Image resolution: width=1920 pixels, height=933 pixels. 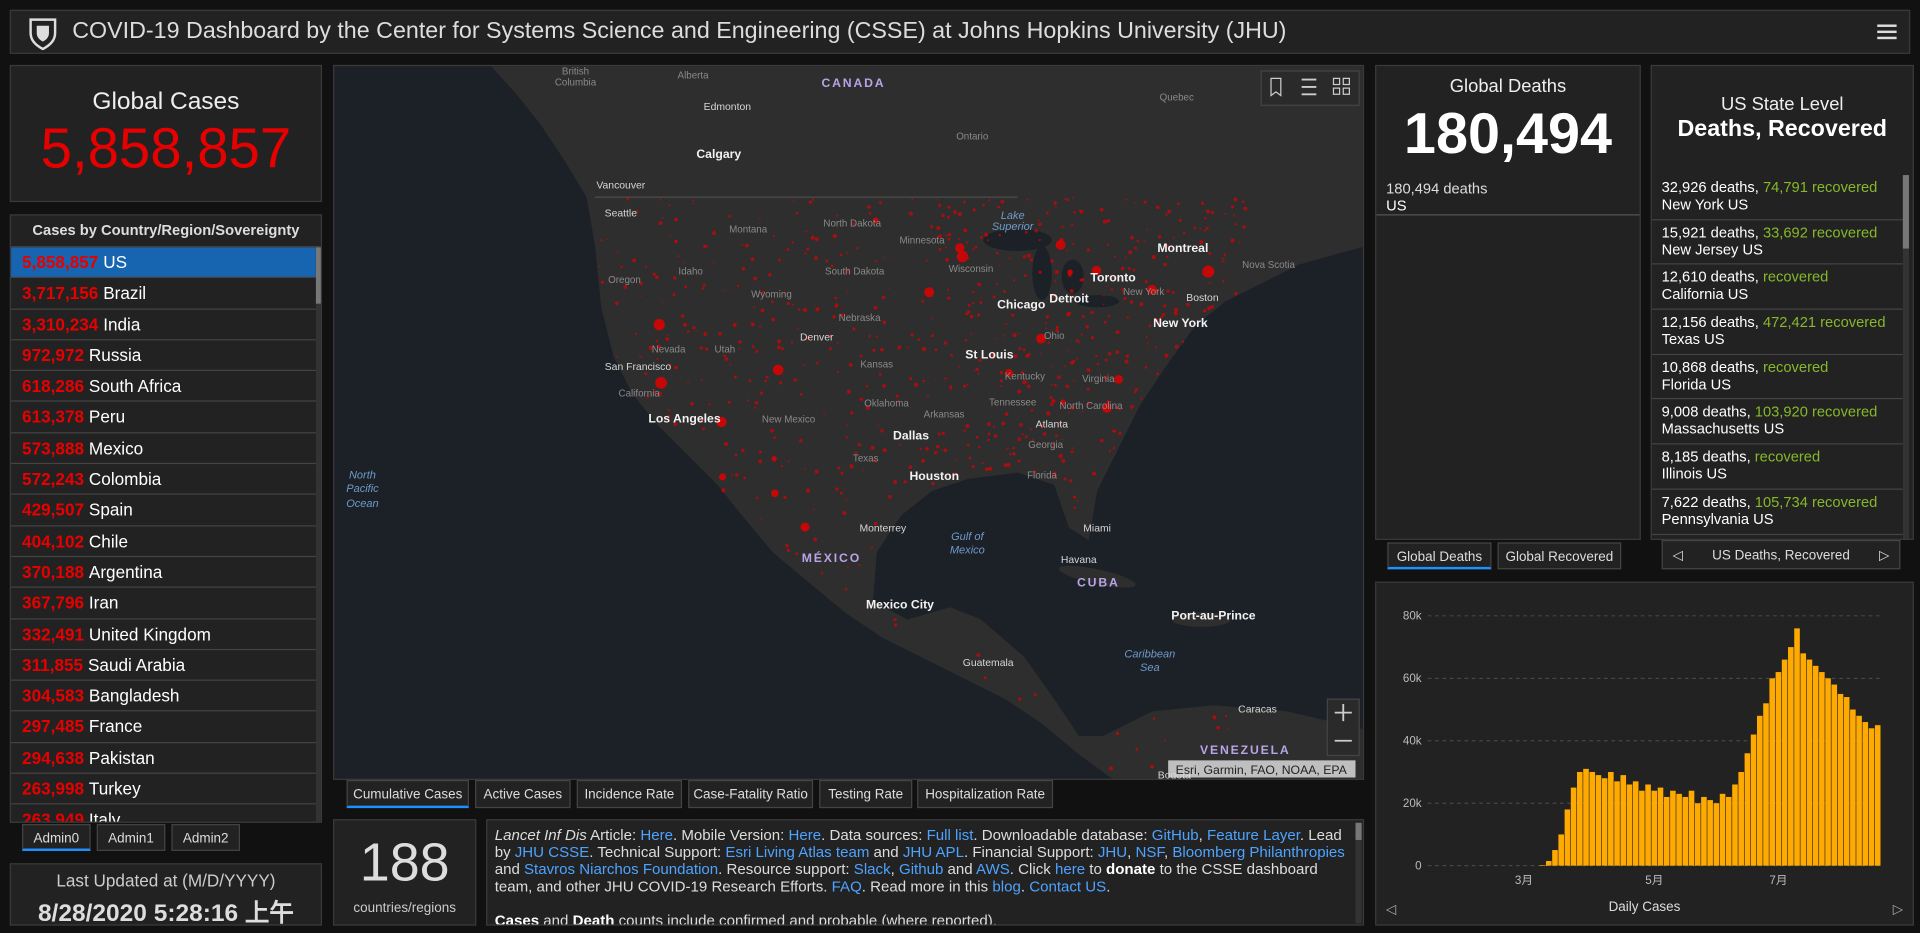 I want to click on info-link: Github, so click(x=921, y=869).